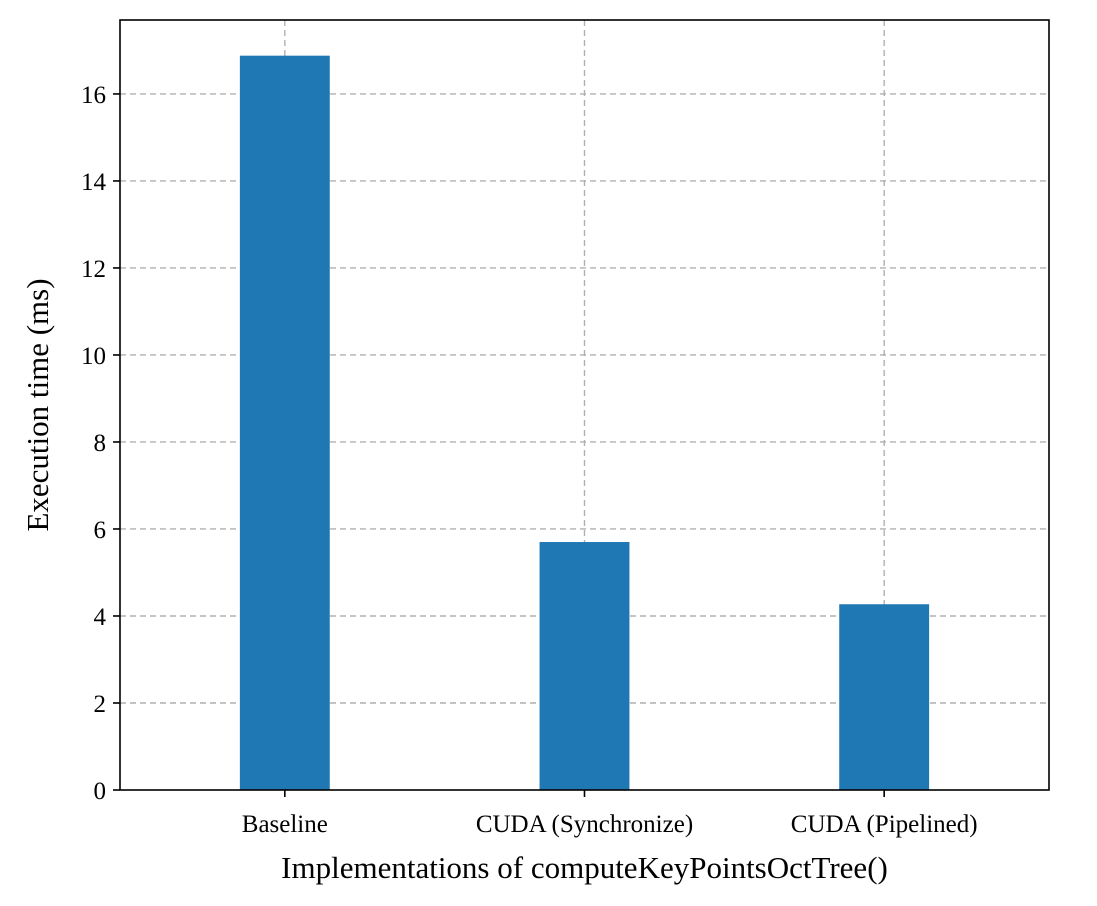 Image resolution: width=1097 pixels, height=906 pixels. Describe the element at coordinates (100, 617) in the screenshot. I see `y-tick-label: 4` at that location.